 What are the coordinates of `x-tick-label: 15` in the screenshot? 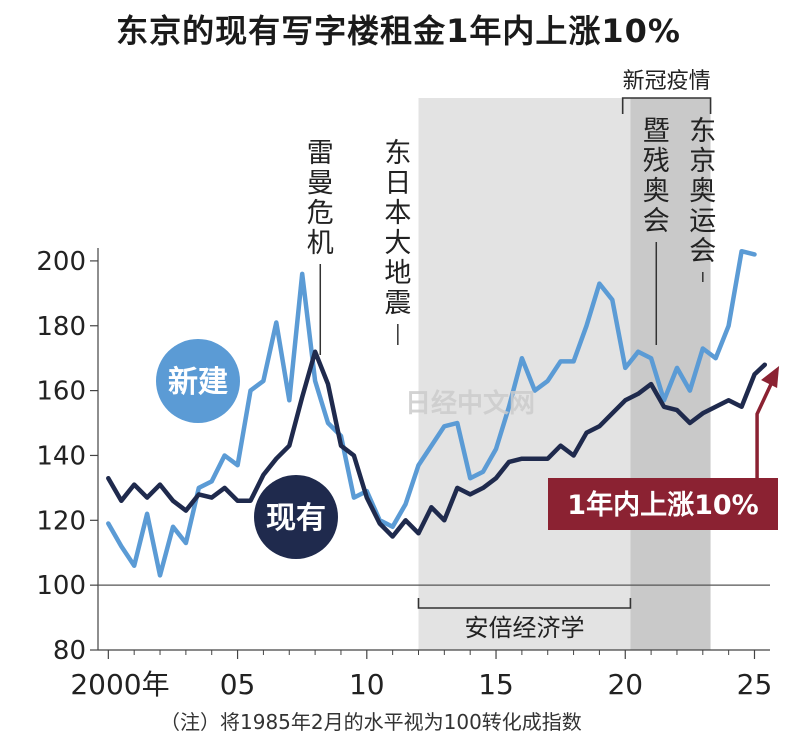 It's located at (496, 684).